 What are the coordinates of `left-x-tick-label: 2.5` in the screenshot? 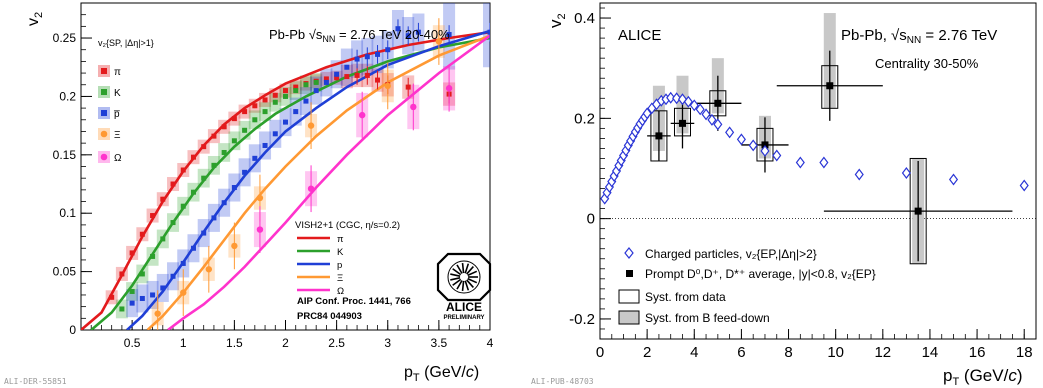 It's located at (336, 343).